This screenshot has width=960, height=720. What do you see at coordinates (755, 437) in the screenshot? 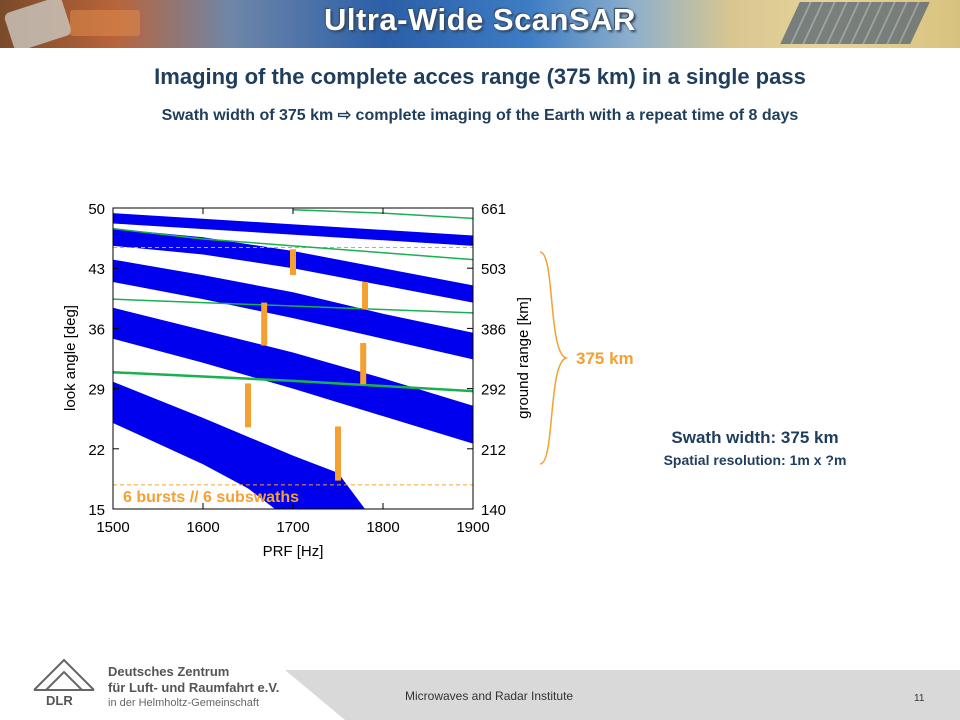
I see `swath-width-note: Swath width: 375 km` at bounding box center [755, 437].